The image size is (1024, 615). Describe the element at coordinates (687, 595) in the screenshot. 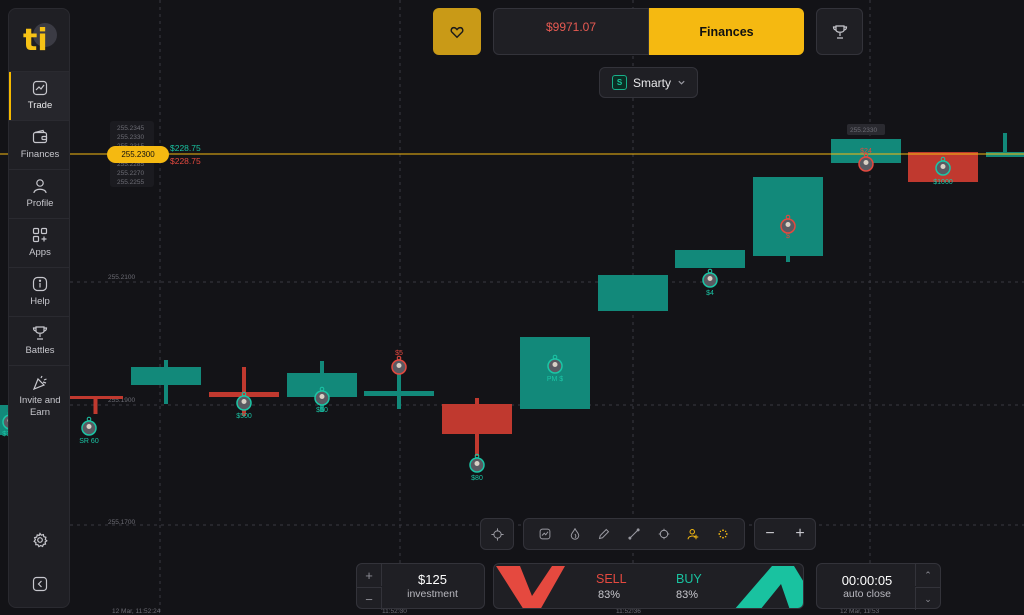

I see `buy-percent: 83%` at that location.